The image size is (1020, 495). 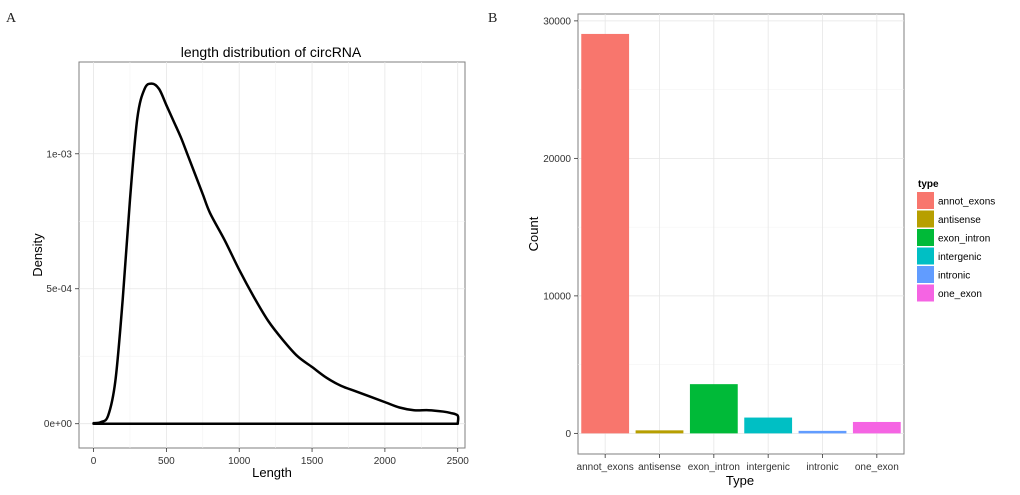 What do you see at coordinates (568, 434) in the screenshot?
I see `y-tick-label: 0` at bounding box center [568, 434].